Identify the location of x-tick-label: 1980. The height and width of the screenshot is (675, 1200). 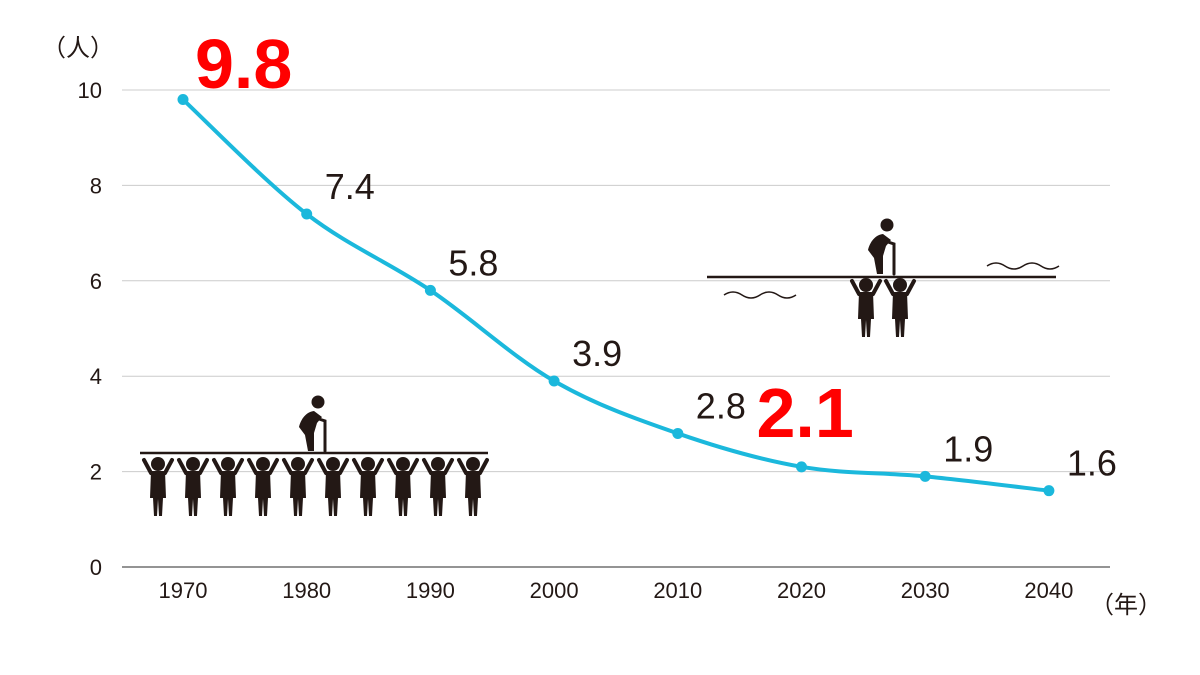
(306, 590).